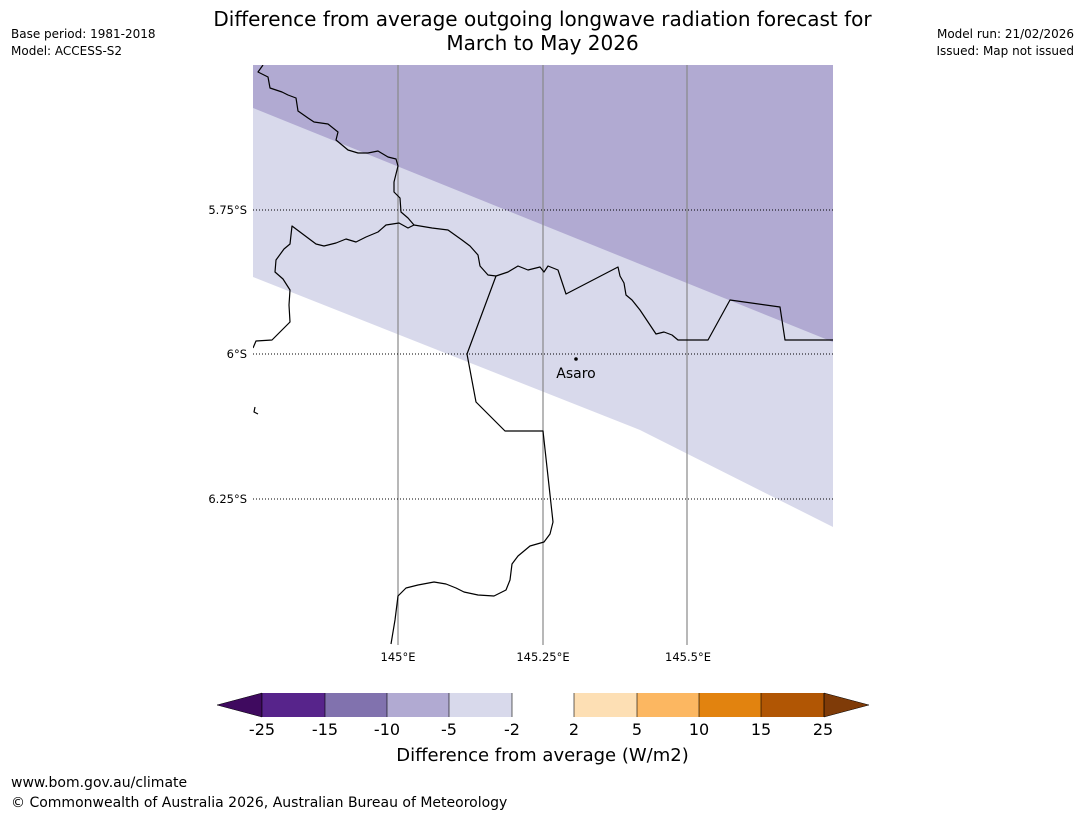  I want to click on colorbar-tick: 25, so click(823, 729).